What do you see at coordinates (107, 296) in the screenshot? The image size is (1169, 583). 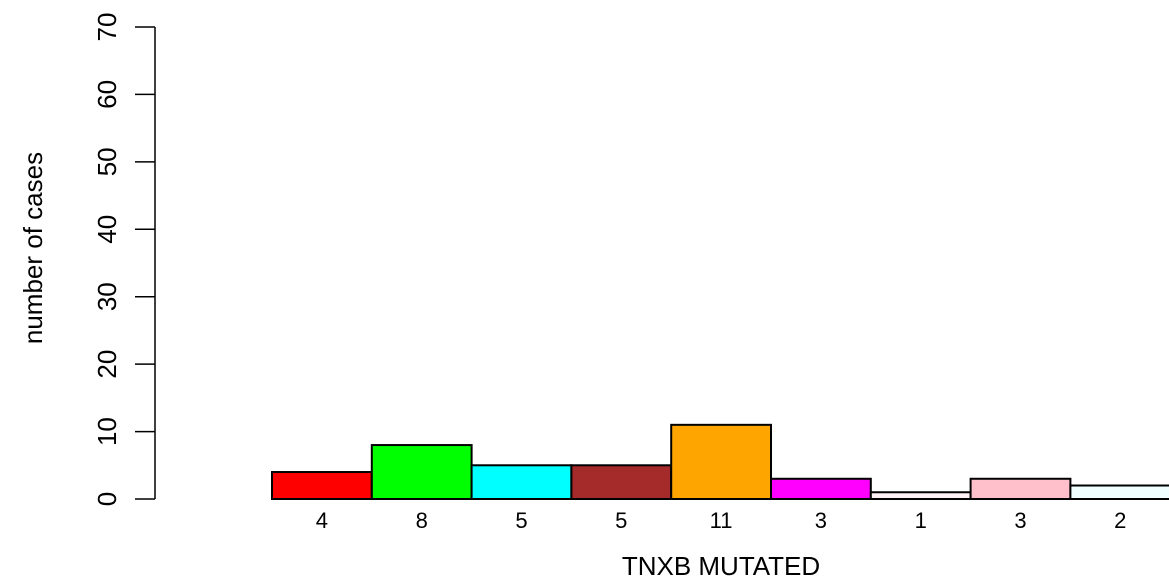 I see `y-tick-label: 30` at bounding box center [107, 296].